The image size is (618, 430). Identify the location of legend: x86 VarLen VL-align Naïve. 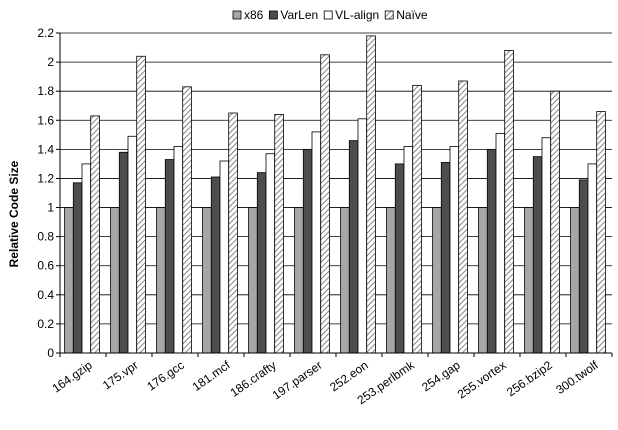
(330, 15).